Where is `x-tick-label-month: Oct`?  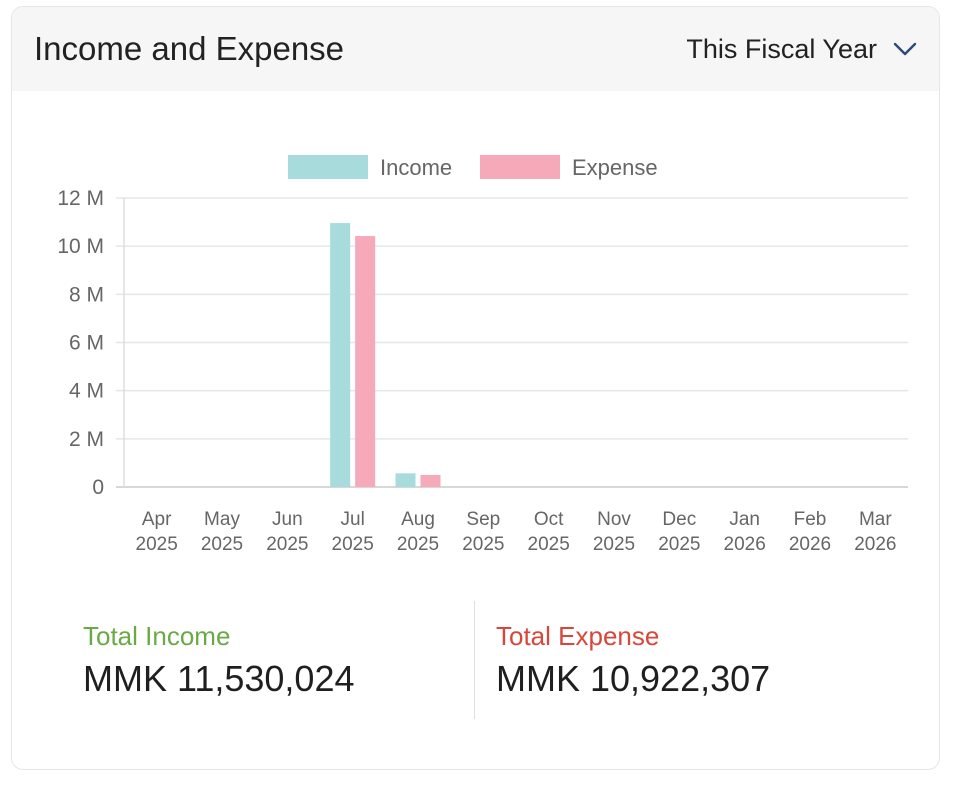
x-tick-label-month: Oct is located at coordinates (549, 519).